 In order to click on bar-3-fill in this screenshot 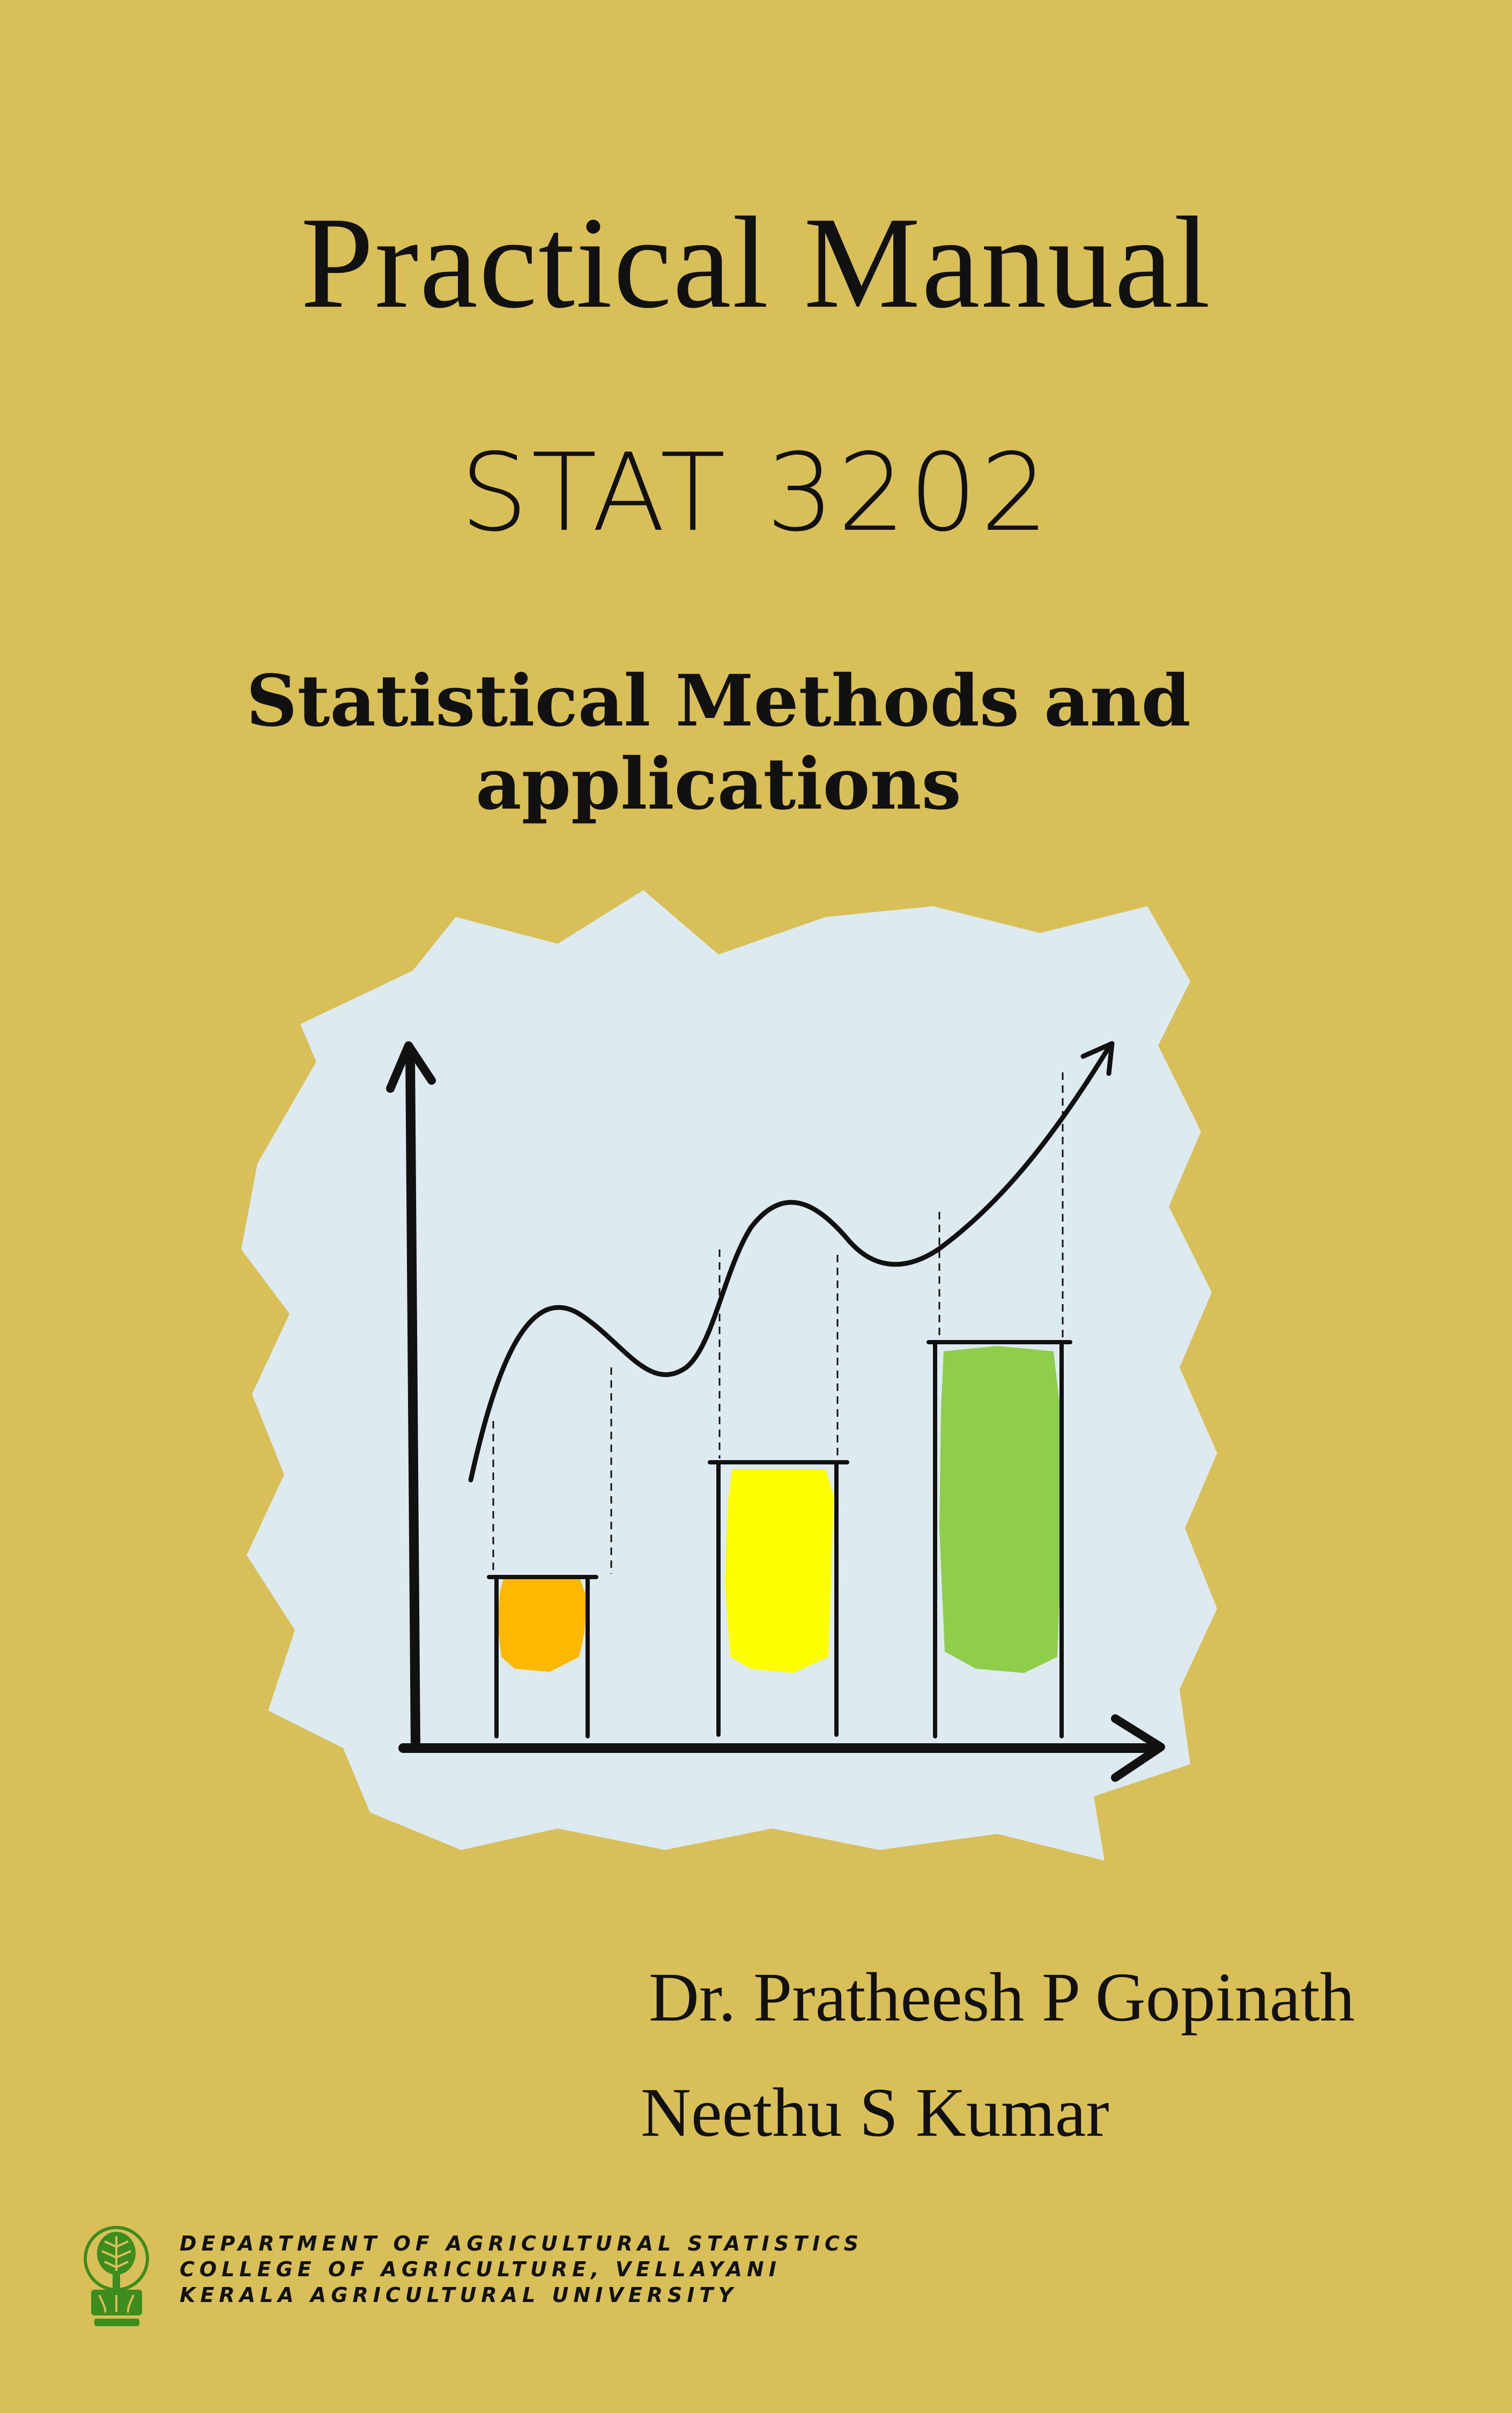, I will do `click(1000, 1510)`.